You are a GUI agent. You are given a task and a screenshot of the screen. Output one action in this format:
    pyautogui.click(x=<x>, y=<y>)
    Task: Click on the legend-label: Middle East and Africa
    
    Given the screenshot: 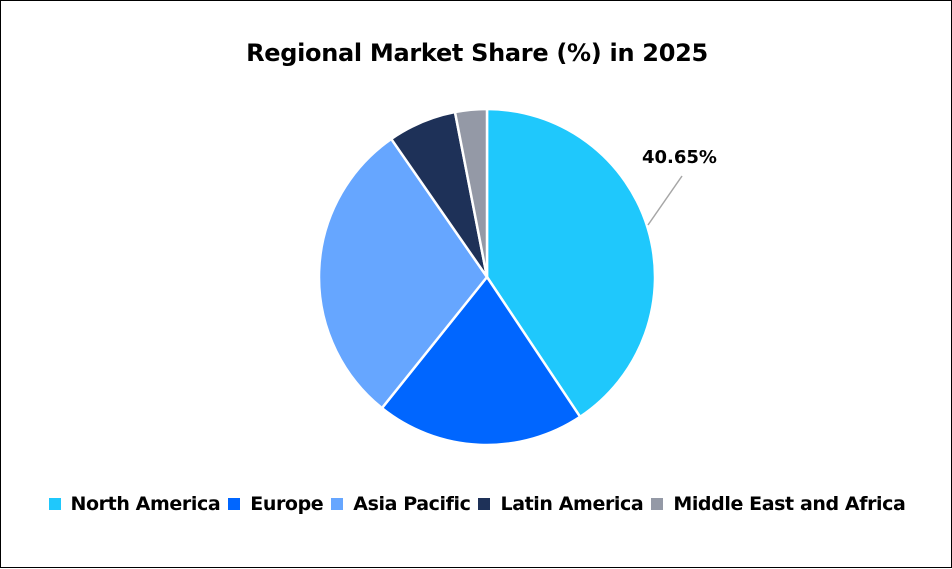 What is the action you would take?
    pyautogui.click(x=789, y=504)
    